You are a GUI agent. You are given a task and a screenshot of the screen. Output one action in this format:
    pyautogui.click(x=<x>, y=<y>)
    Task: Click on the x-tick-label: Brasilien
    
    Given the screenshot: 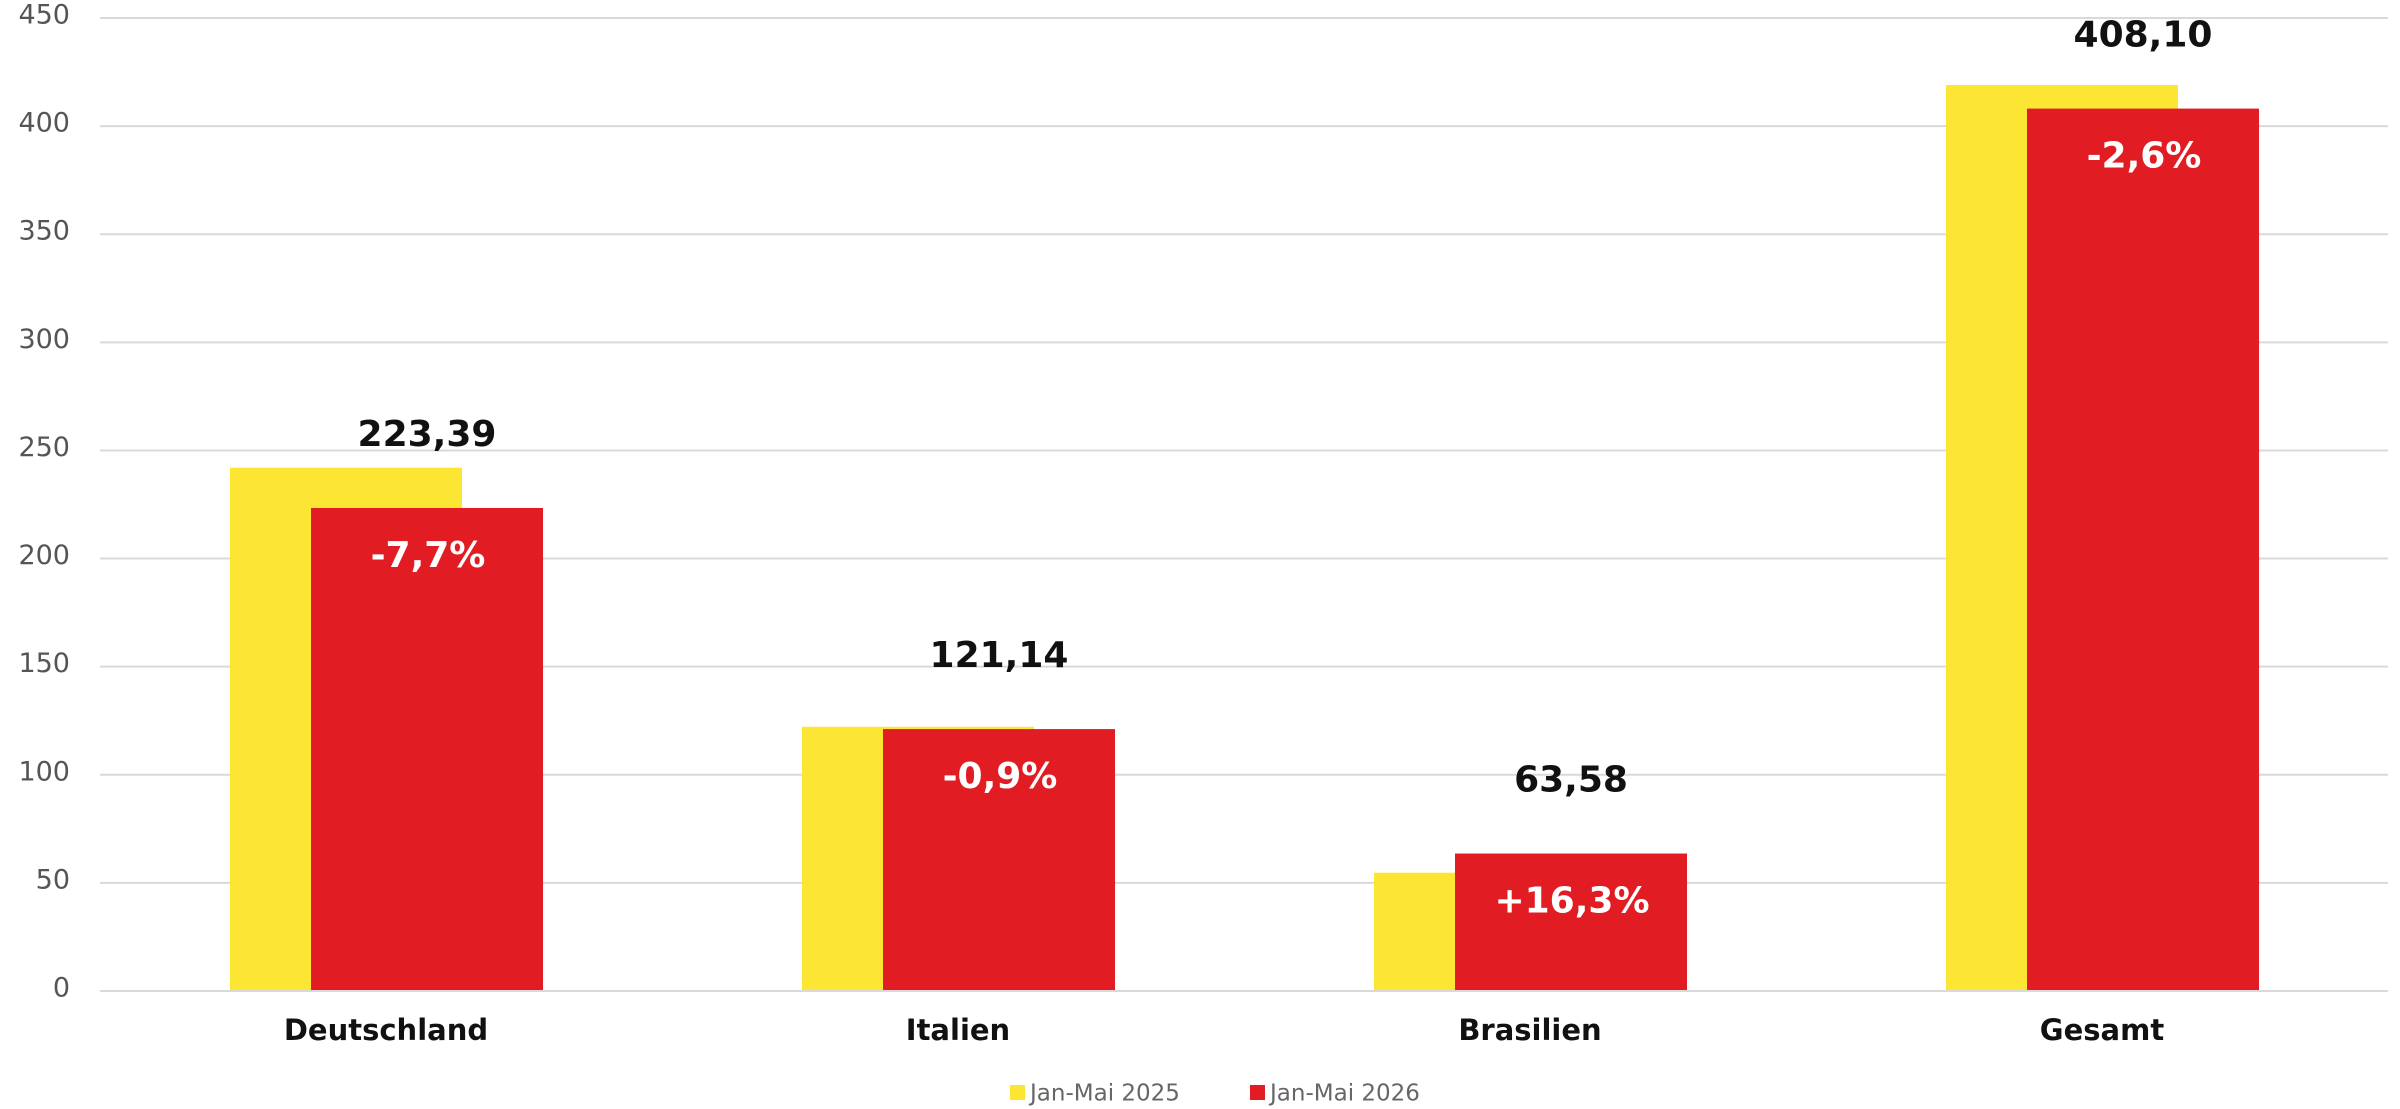 What is the action you would take?
    pyautogui.click(x=1529, y=1030)
    